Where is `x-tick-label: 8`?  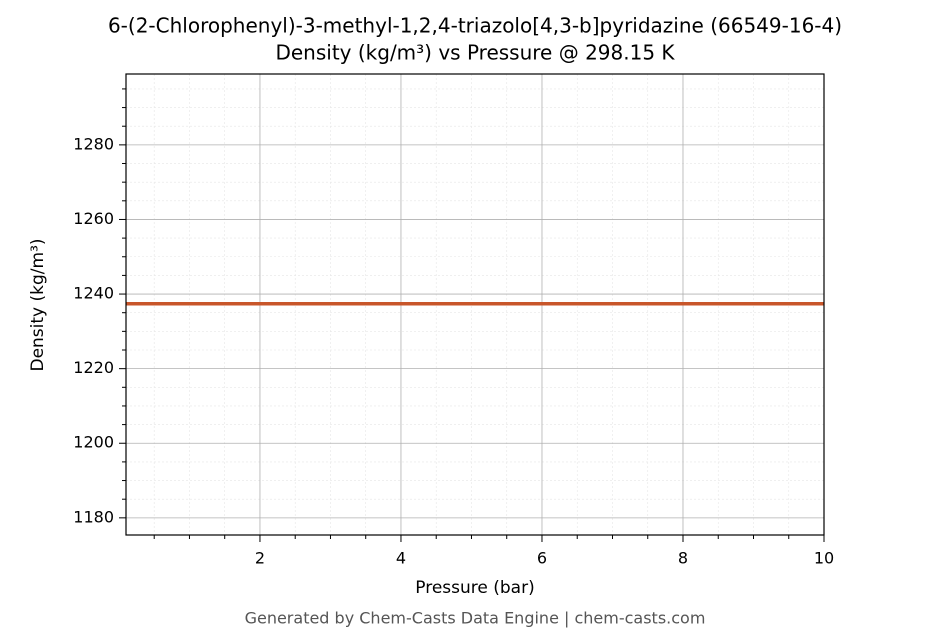 x-tick-label: 8 is located at coordinates (683, 558).